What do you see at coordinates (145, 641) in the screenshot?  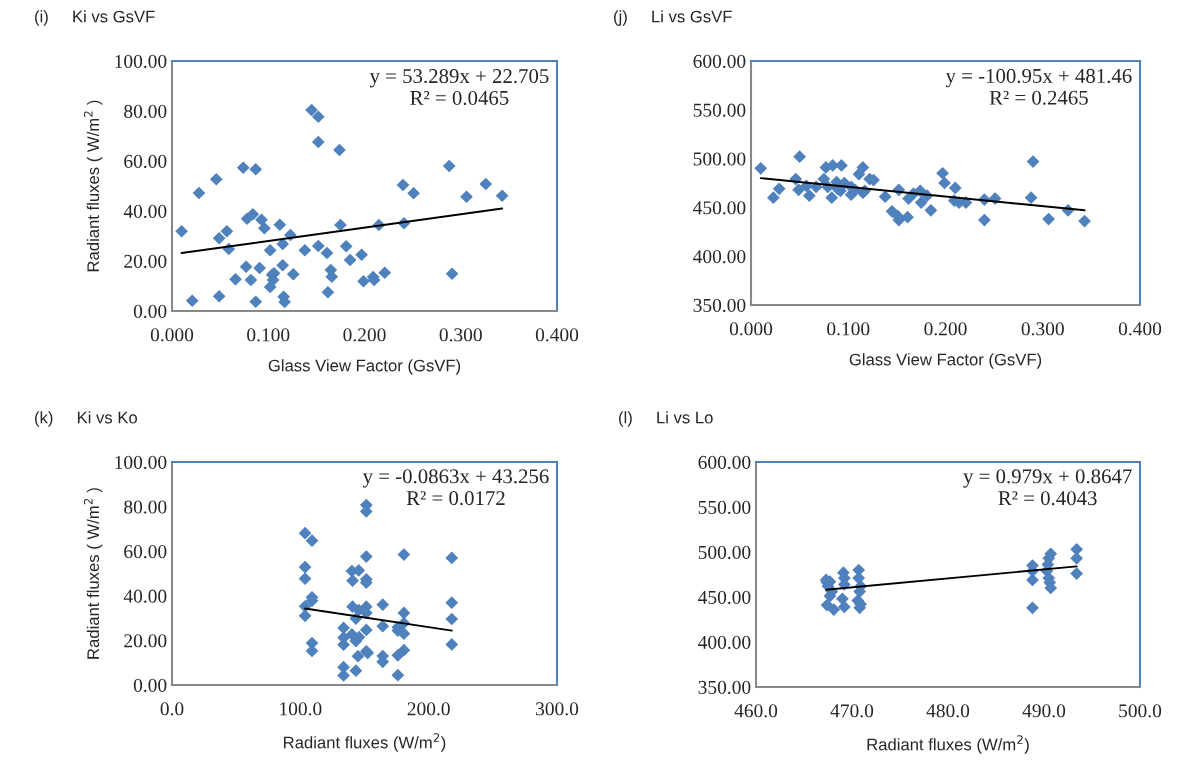 I see `y-tick-label: 20.00` at bounding box center [145, 641].